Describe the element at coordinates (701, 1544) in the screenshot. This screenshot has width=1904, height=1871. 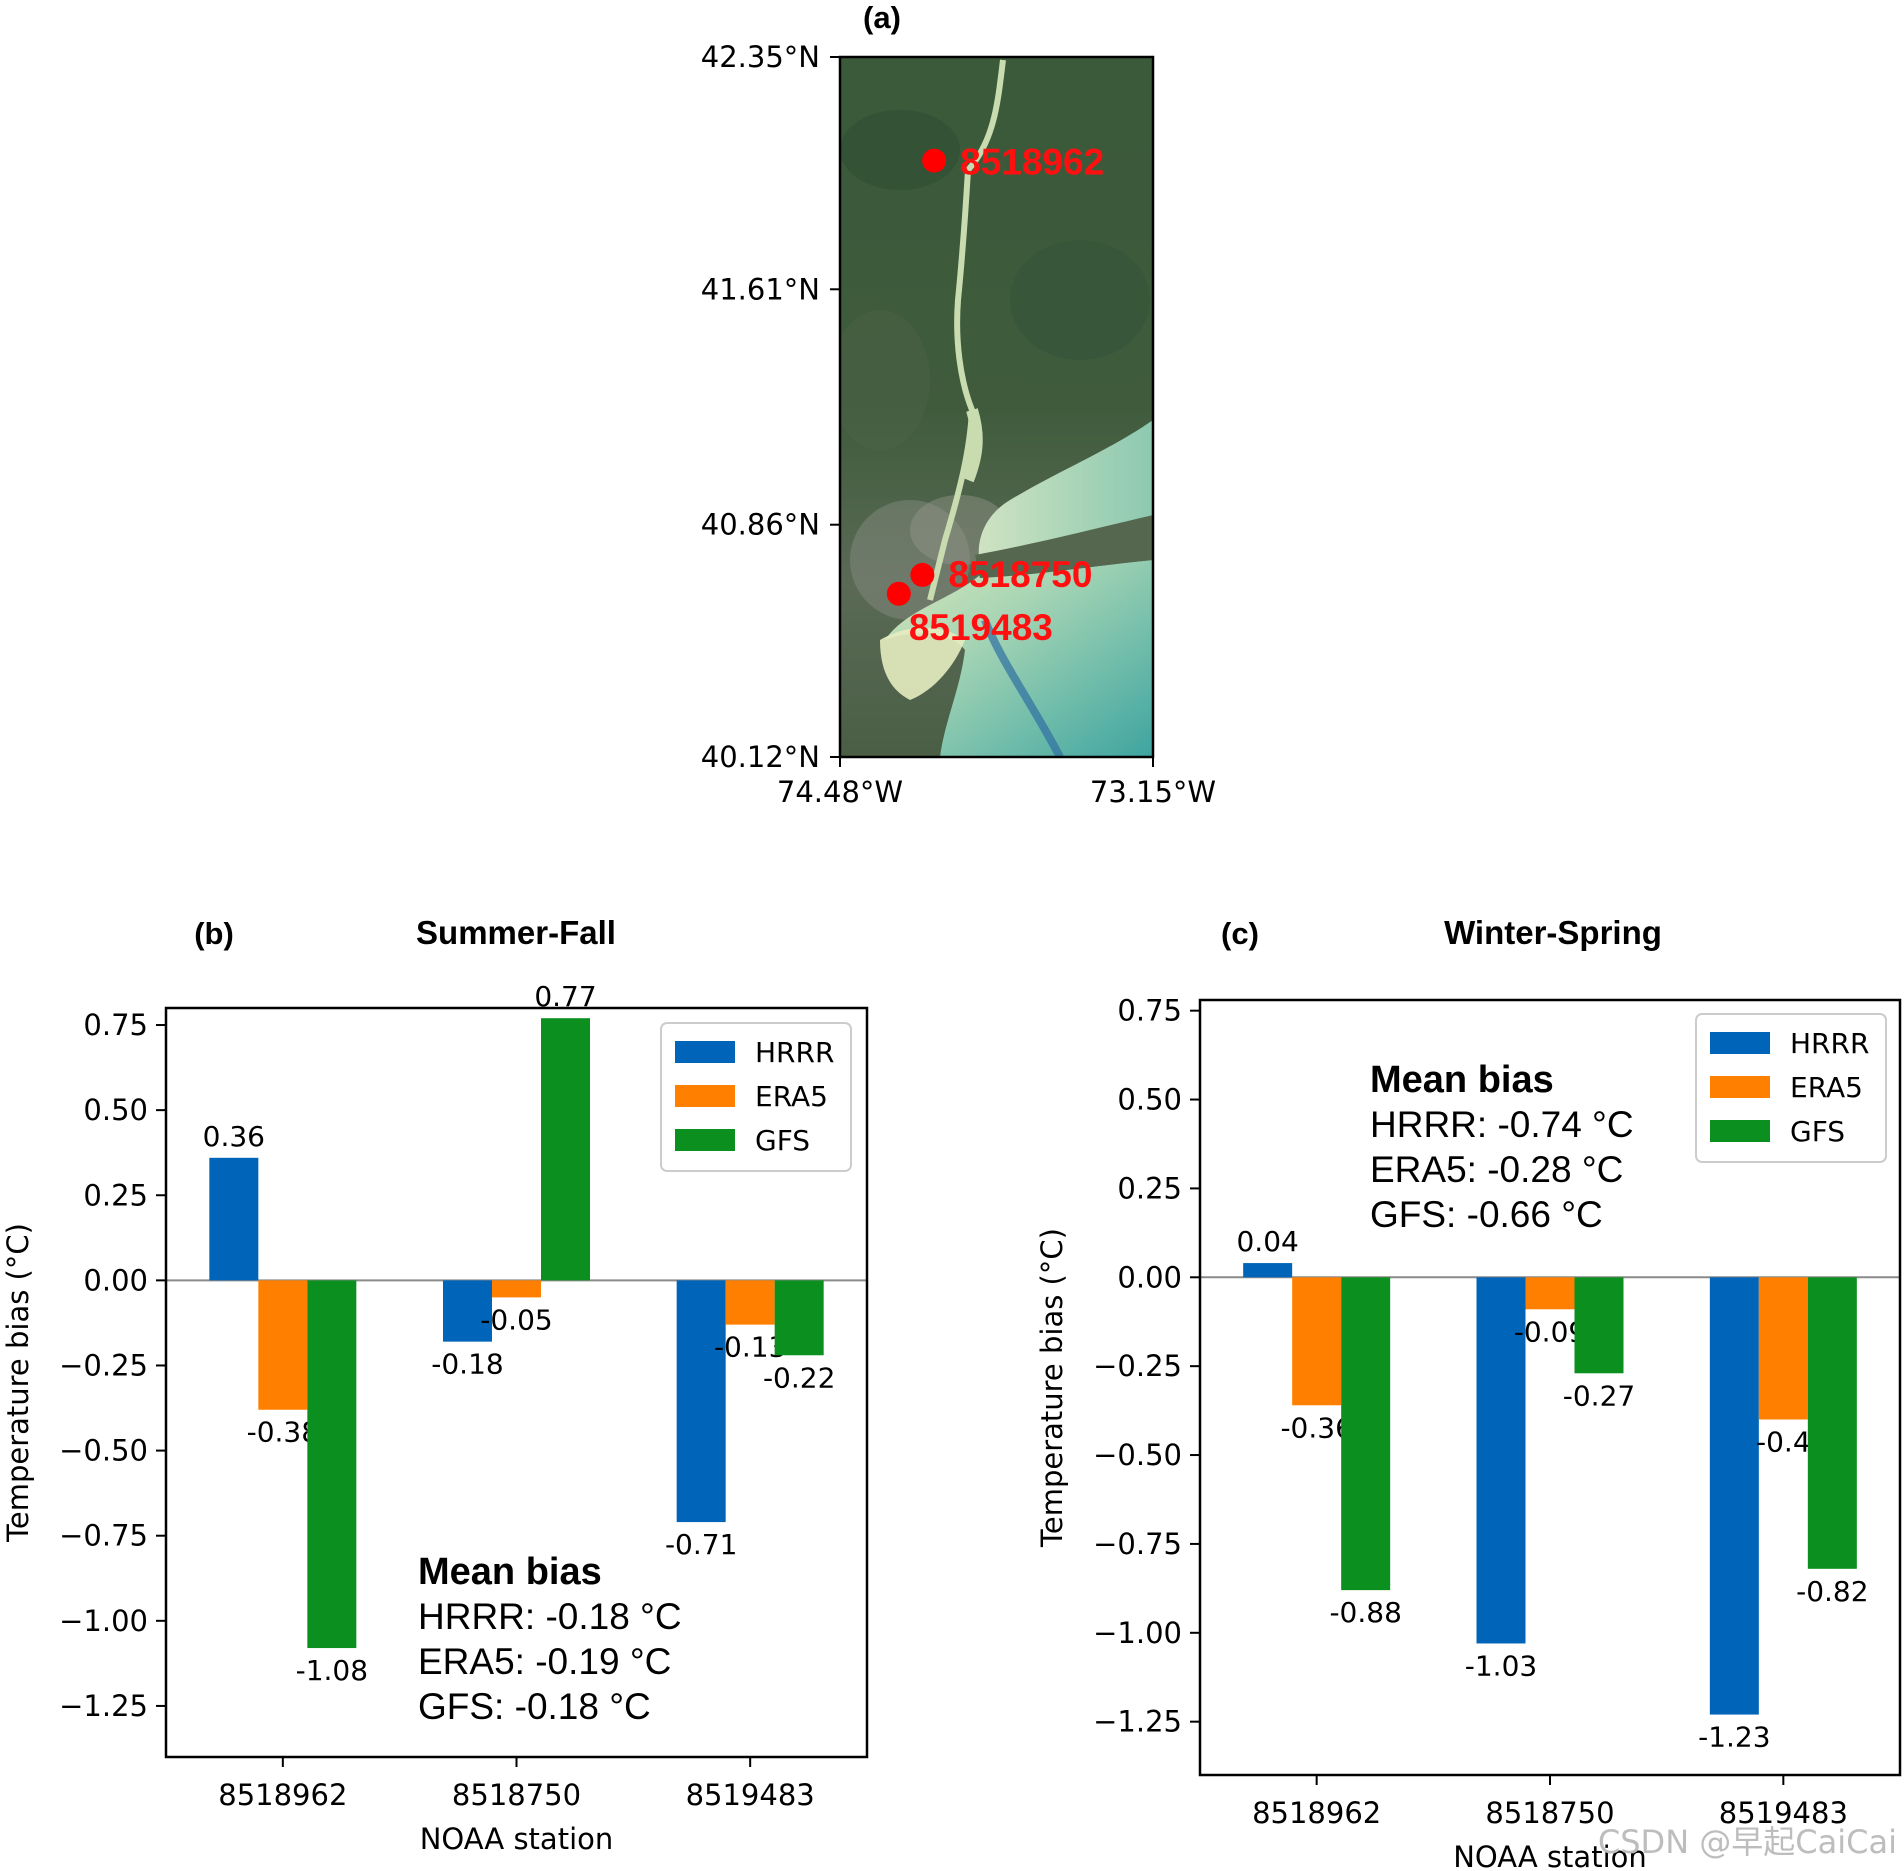
I see `bar-value-label: -0.71` at that location.